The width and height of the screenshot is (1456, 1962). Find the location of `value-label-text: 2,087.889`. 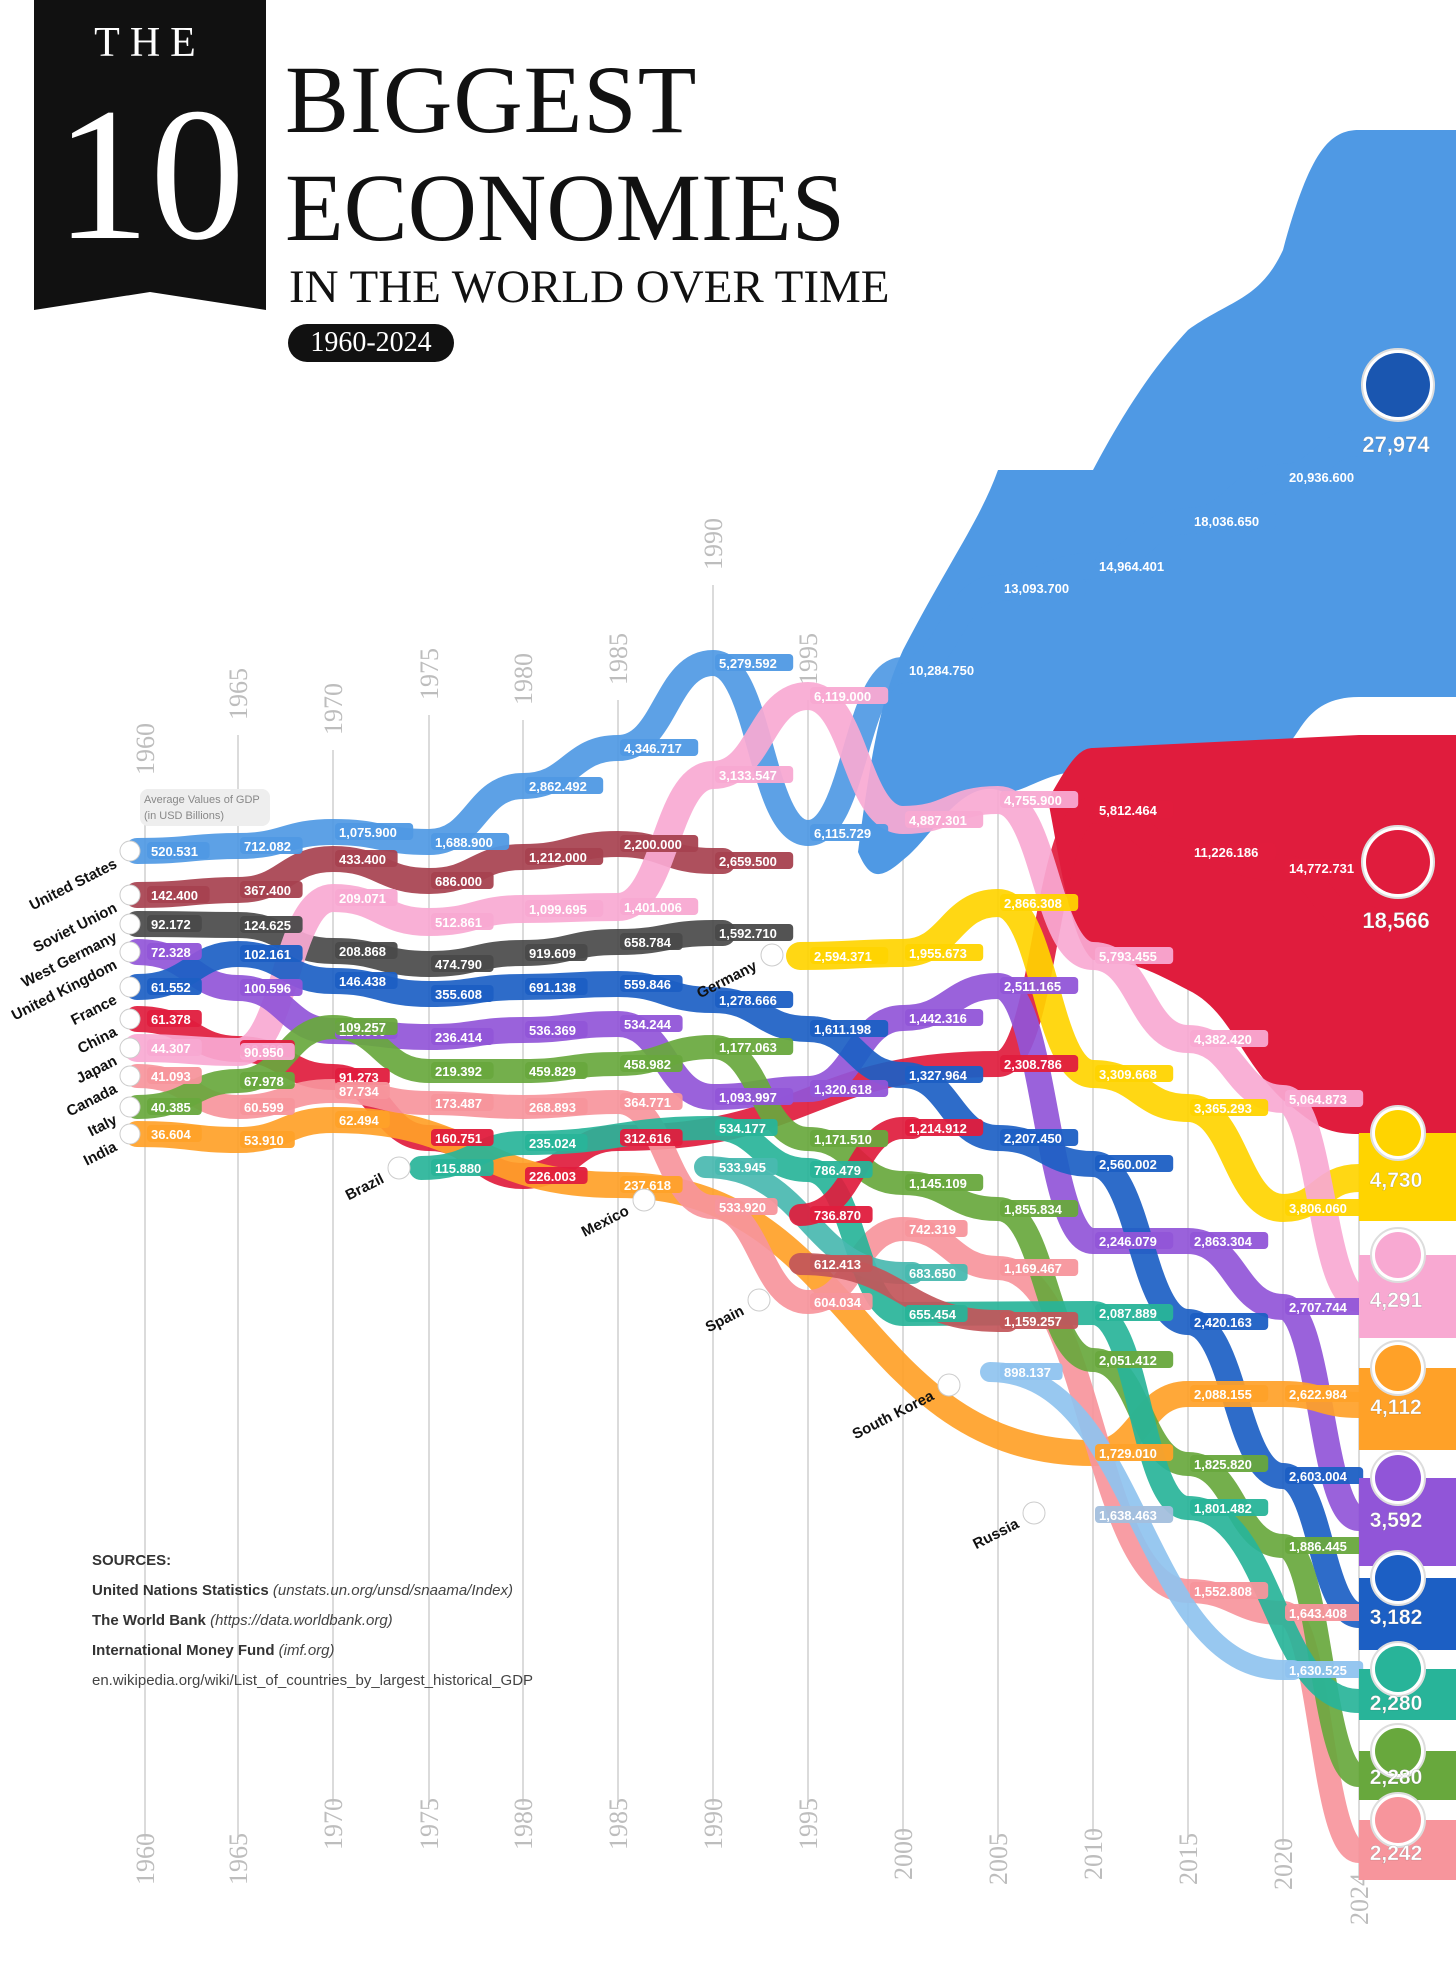

value-label-text: 2,087.889 is located at coordinates (1128, 1313).